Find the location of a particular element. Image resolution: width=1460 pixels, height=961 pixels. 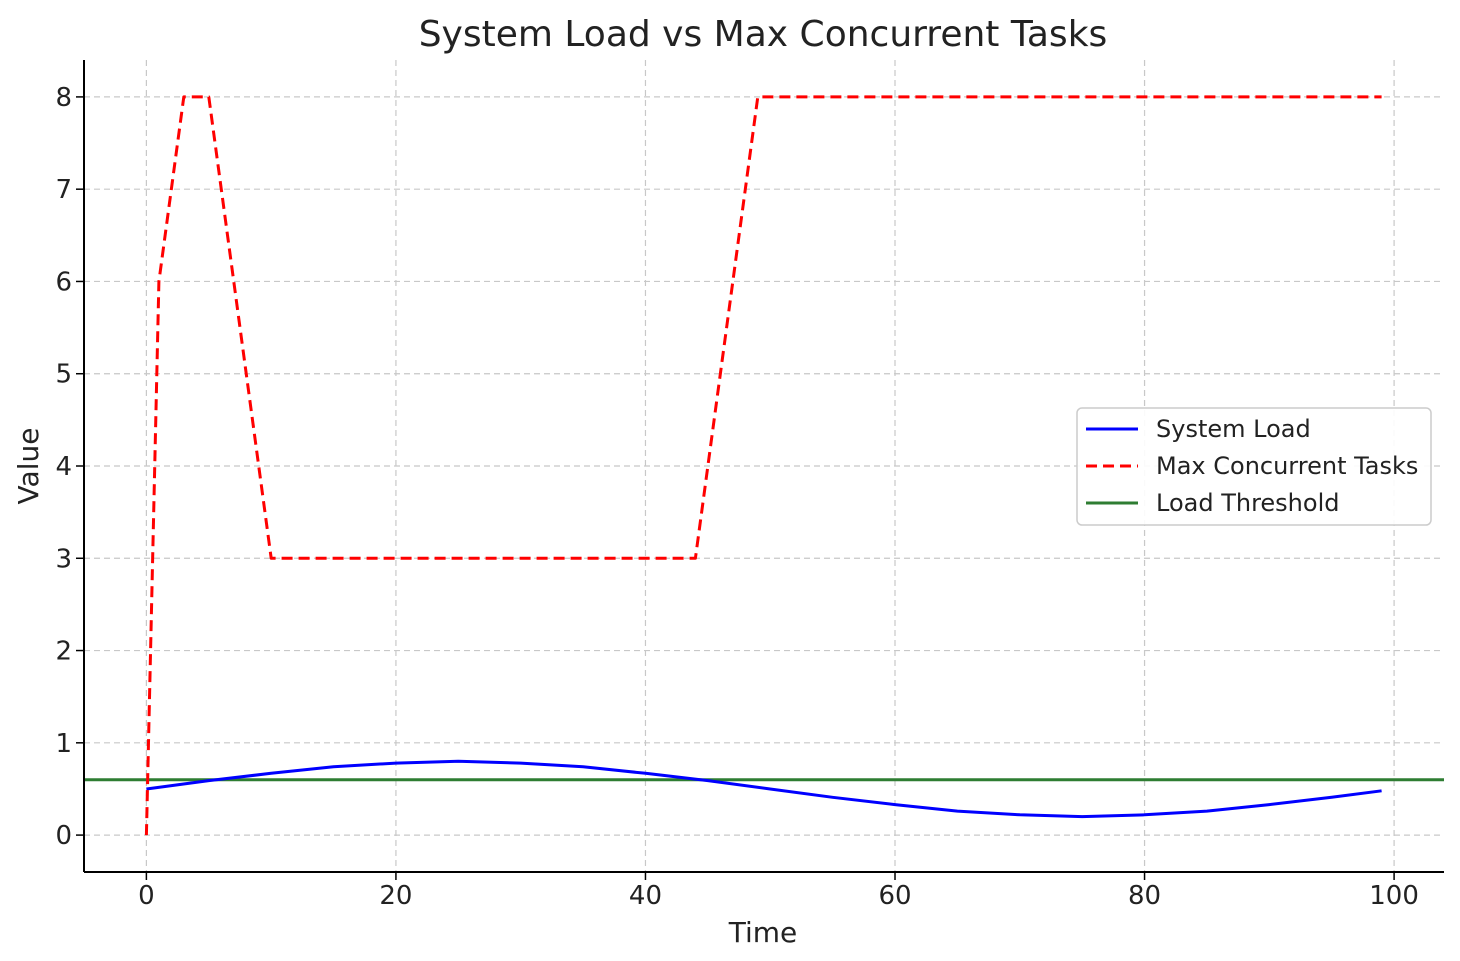

legend-label: System Load is located at coordinates (1233, 429).